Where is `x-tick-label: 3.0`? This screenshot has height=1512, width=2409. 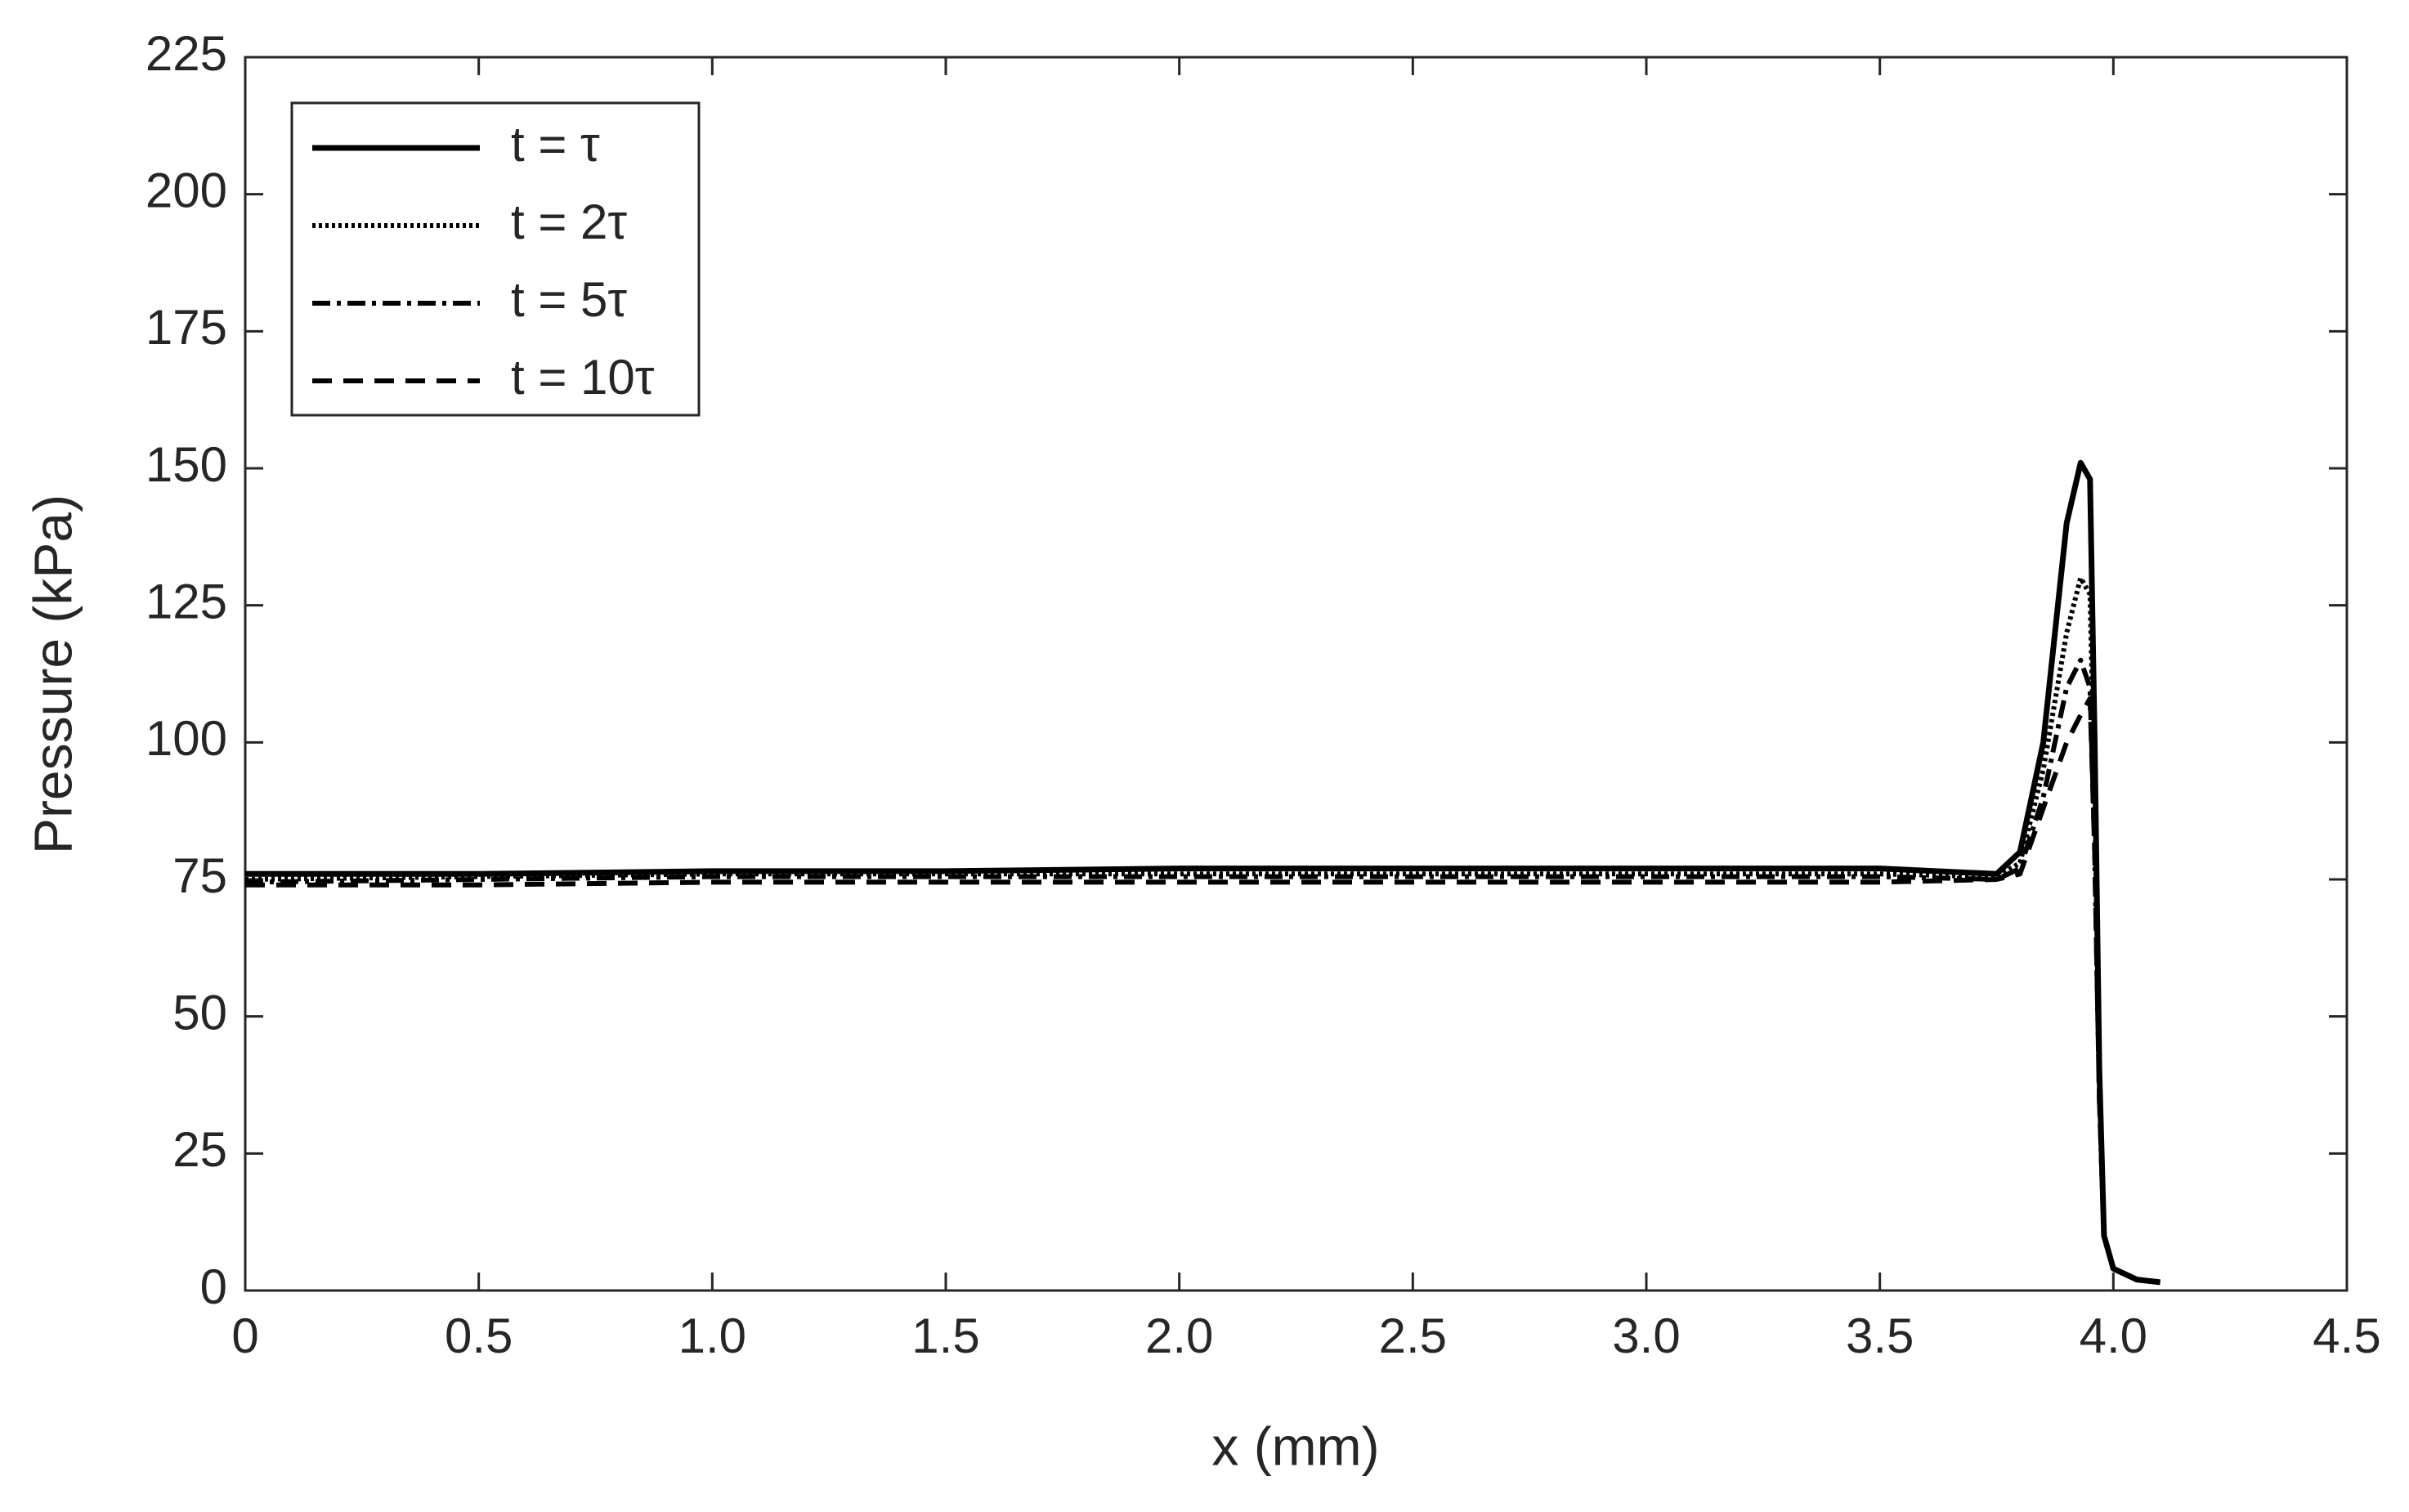
x-tick-label: 3.0 is located at coordinates (1646, 1335).